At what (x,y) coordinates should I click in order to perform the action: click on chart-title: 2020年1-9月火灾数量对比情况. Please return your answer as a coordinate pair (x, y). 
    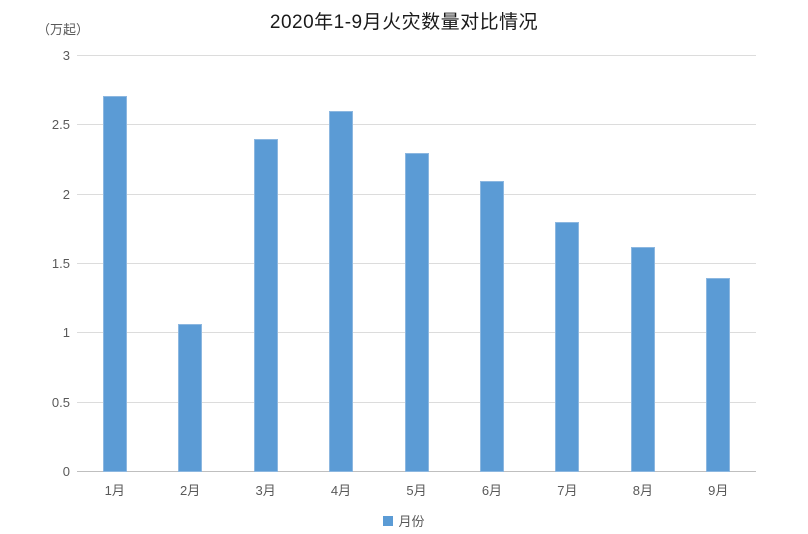
    Looking at the image, I should click on (404, 22).